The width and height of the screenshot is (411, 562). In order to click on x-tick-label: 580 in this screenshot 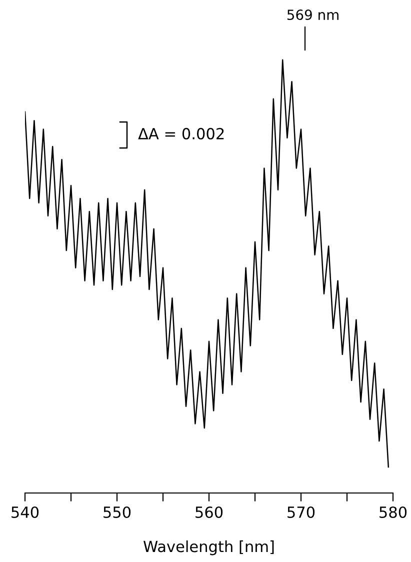, I will do `click(393, 512)`.